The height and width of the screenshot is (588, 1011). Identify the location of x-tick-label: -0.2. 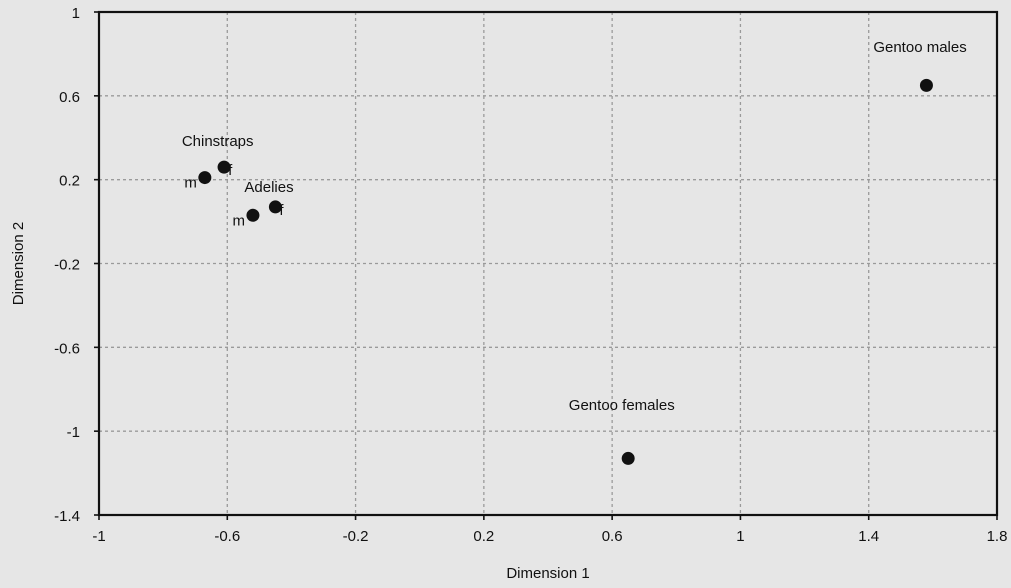
(356, 536).